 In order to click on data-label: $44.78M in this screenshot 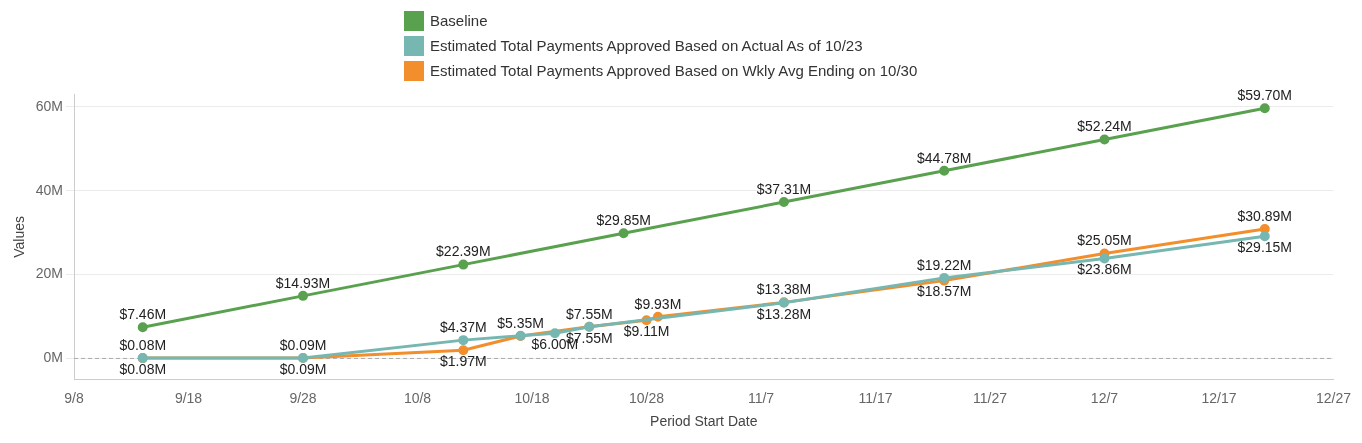, I will do `click(944, 157)`.